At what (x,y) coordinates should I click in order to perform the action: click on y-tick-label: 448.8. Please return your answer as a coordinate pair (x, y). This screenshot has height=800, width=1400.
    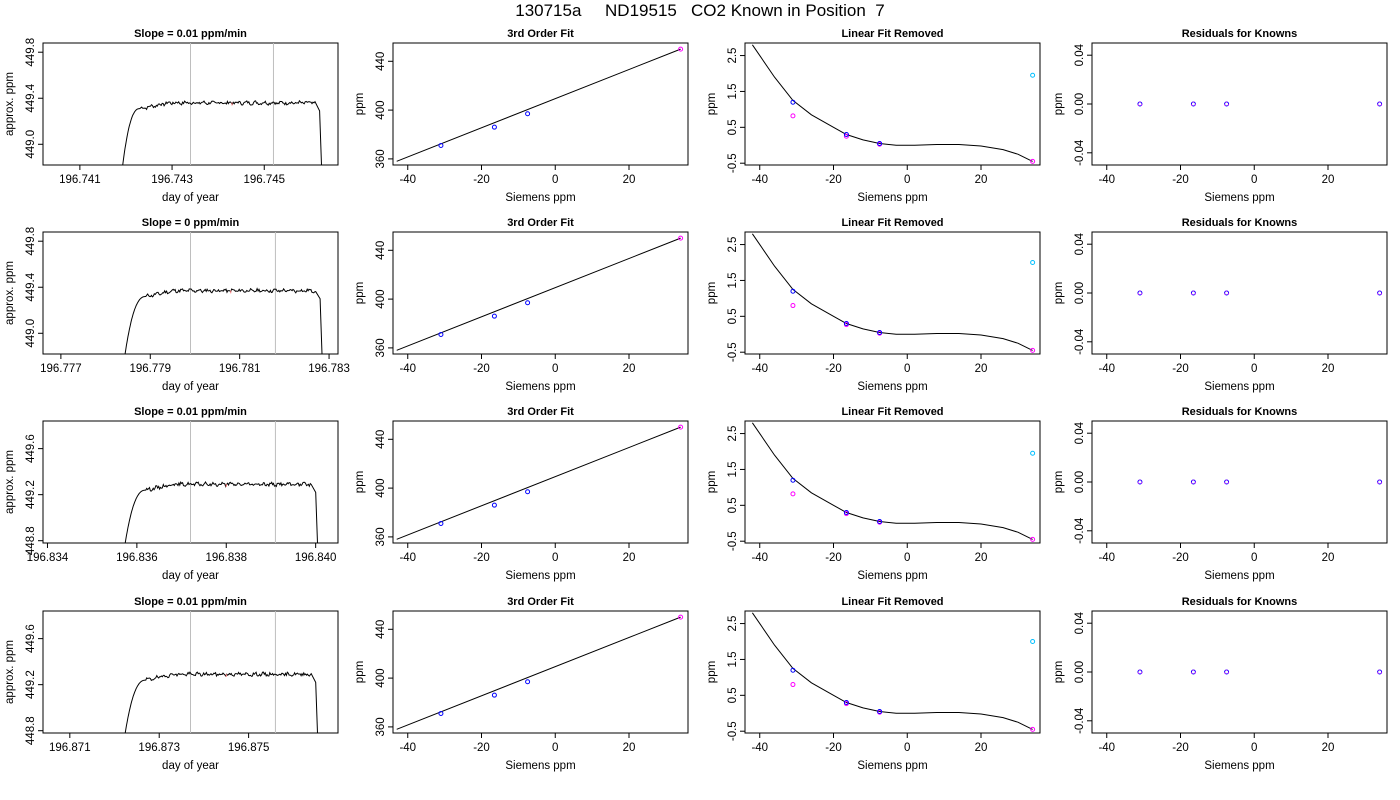
    Looking at the image, I should click on (31, 540).